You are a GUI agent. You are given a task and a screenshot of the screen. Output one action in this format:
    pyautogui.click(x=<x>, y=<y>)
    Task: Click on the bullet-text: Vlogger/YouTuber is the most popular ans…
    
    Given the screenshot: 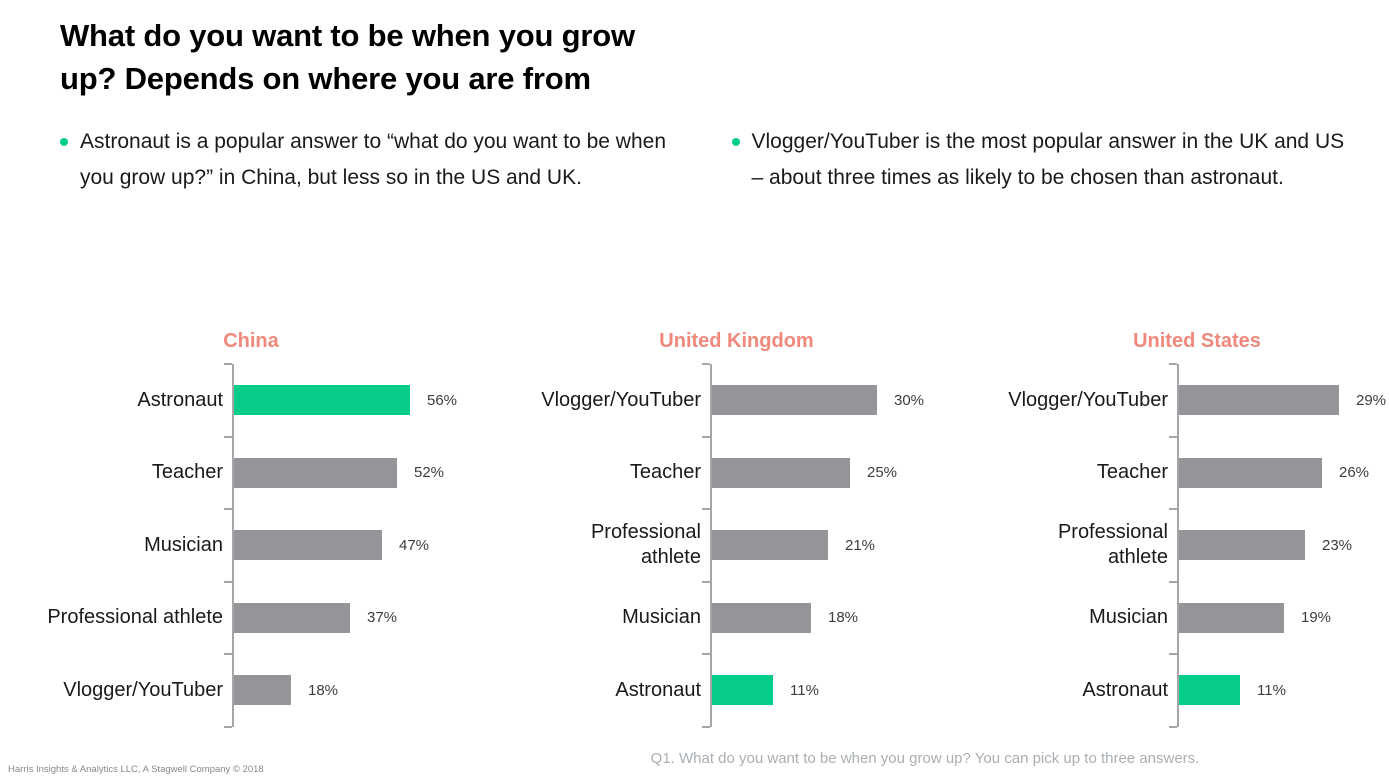 What is the action you would take?
    pyautogui.click(x=1048, y=159)
    